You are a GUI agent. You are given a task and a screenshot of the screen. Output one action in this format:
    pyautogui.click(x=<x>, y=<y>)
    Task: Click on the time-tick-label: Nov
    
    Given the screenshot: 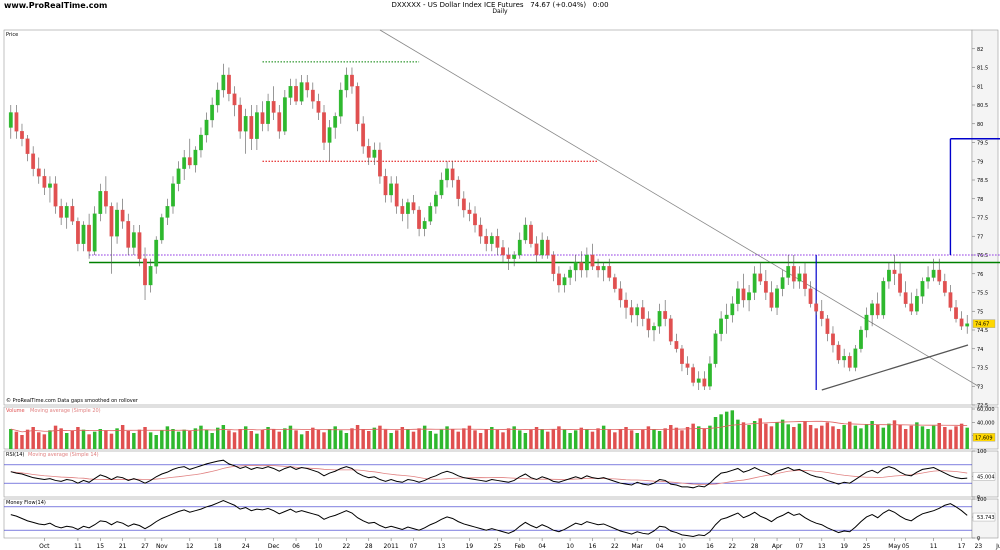 What is the action you would take?
    pyautogui.click(x=162, y=546)
    